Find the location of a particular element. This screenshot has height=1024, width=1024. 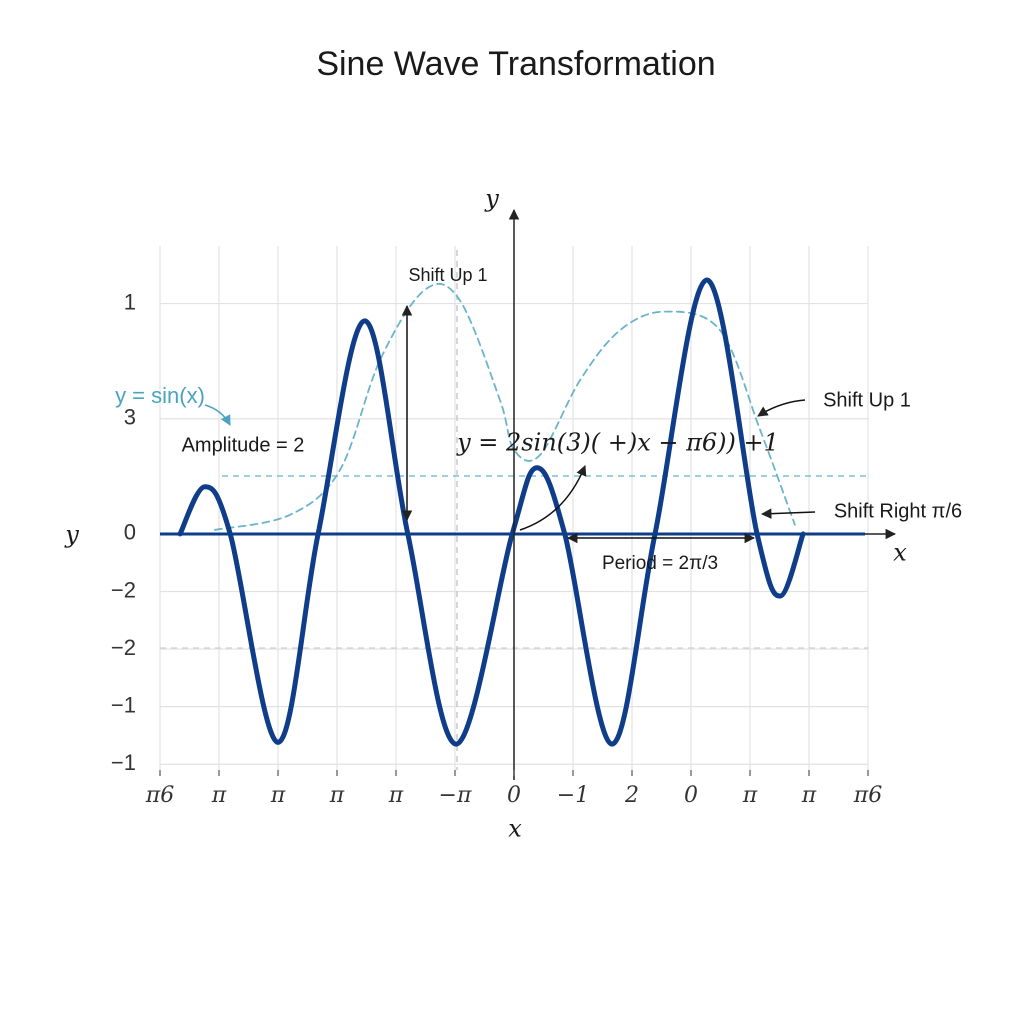

annotation: x is located at coordinates (515, 829).